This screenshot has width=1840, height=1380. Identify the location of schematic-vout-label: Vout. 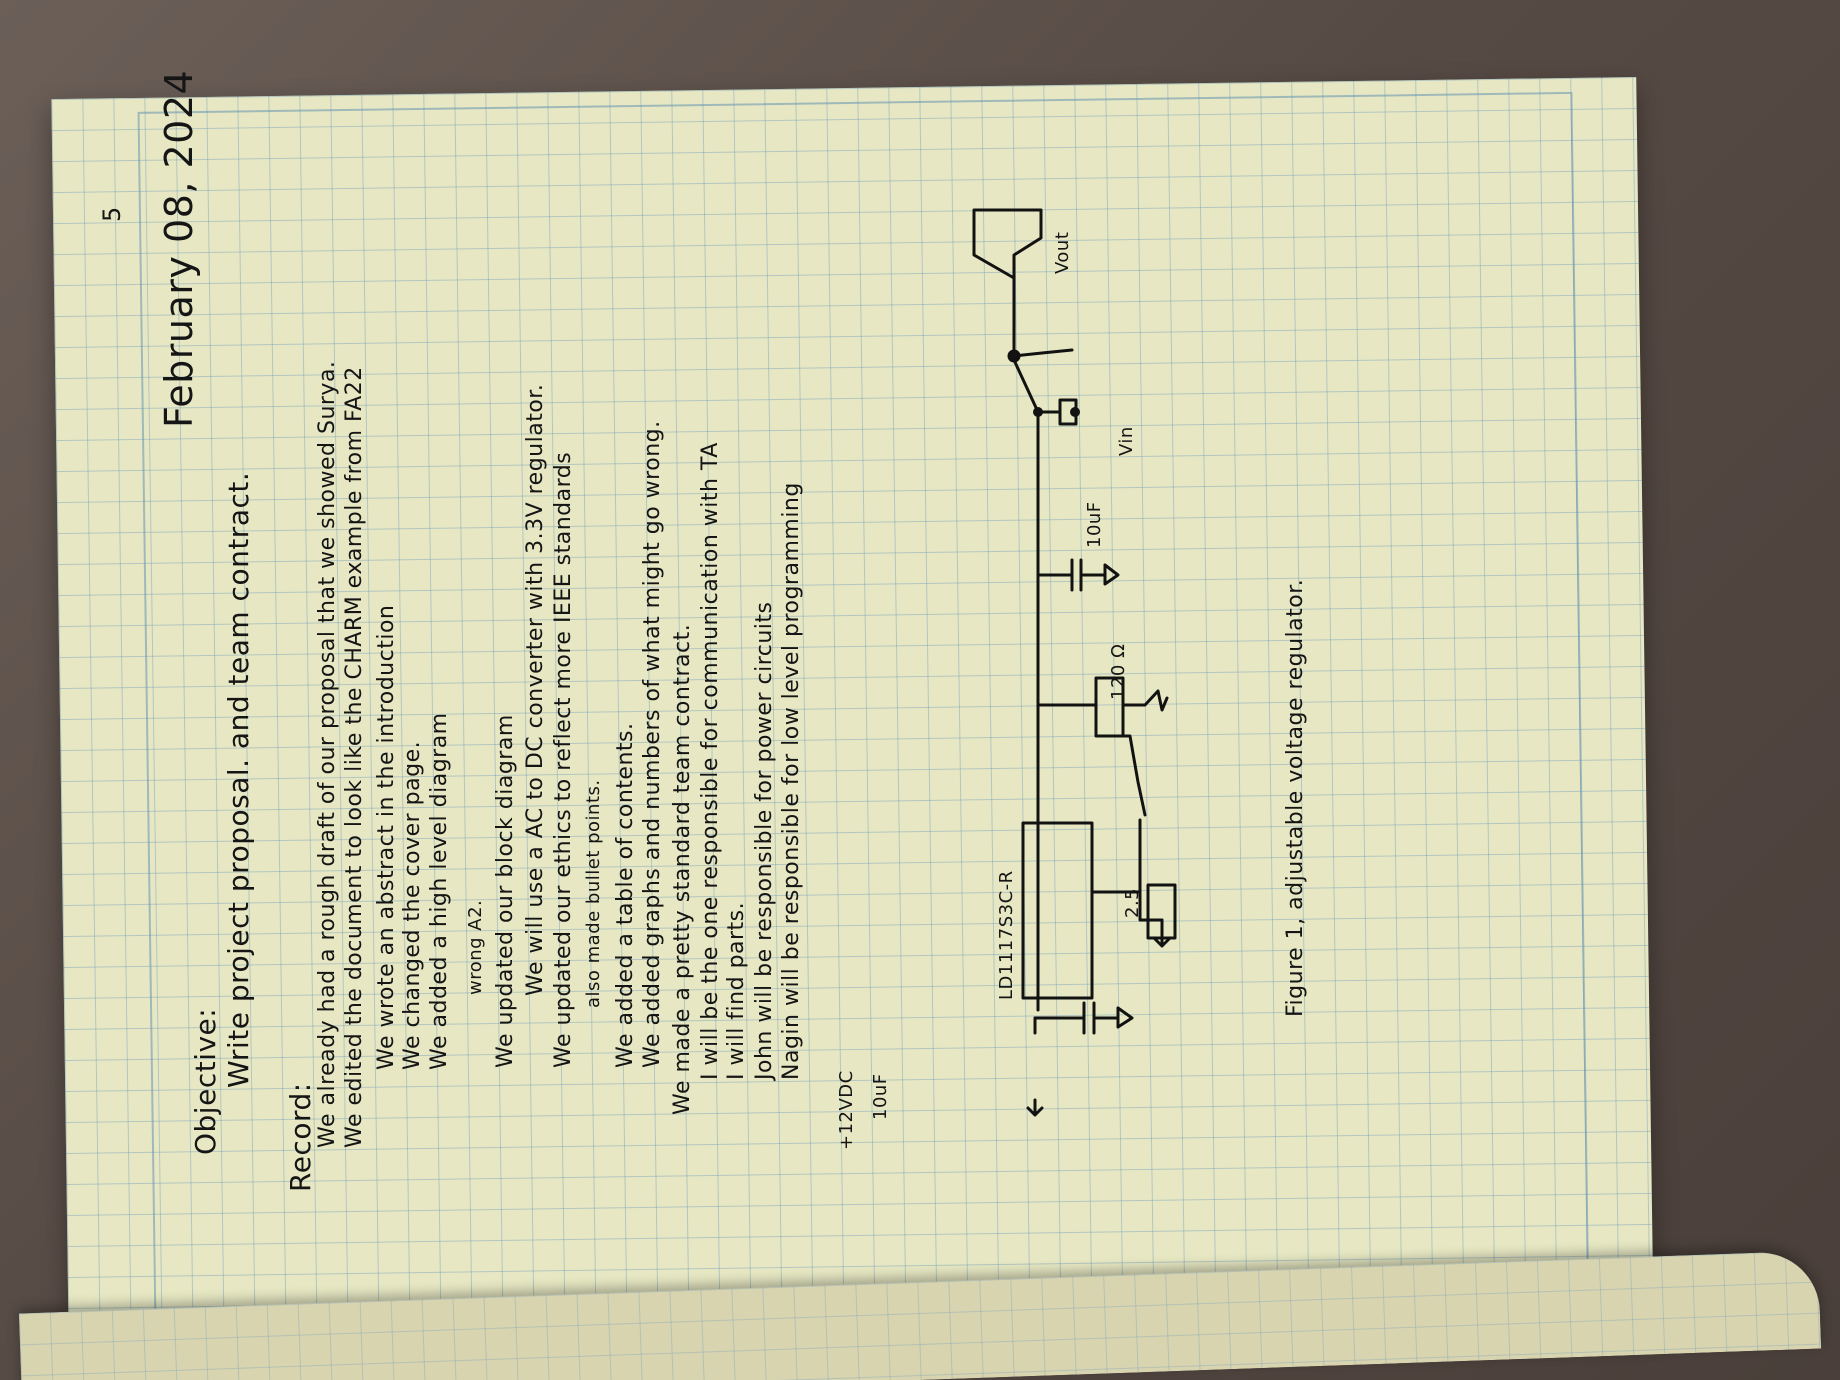
(1062, 252).